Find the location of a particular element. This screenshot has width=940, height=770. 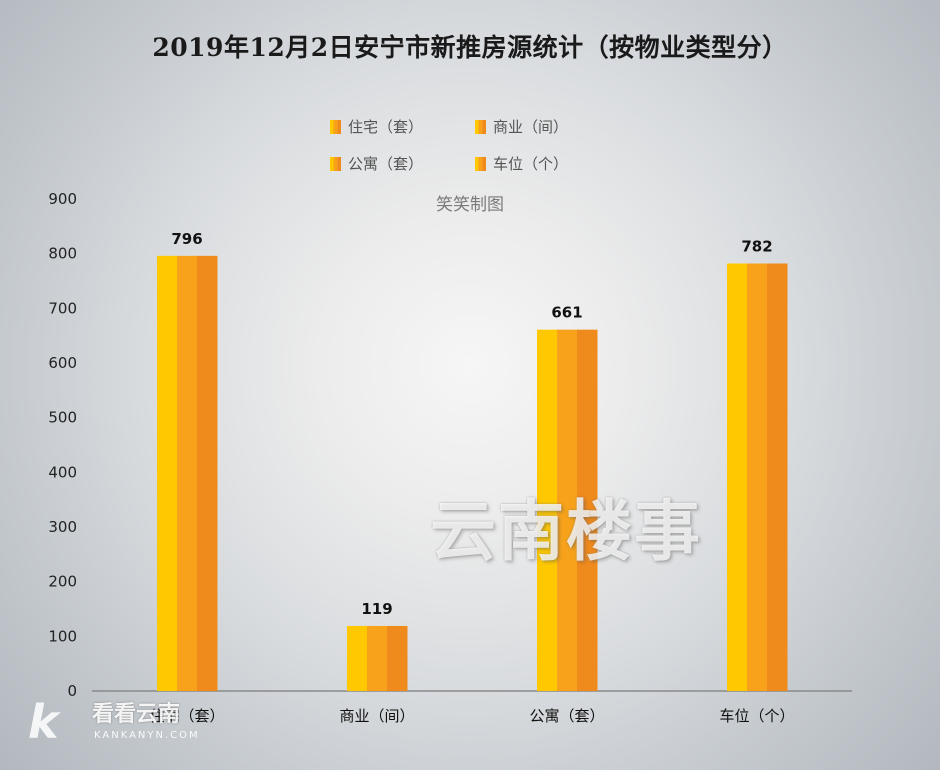

data-label: 119 is located at coordinates (376, 609).